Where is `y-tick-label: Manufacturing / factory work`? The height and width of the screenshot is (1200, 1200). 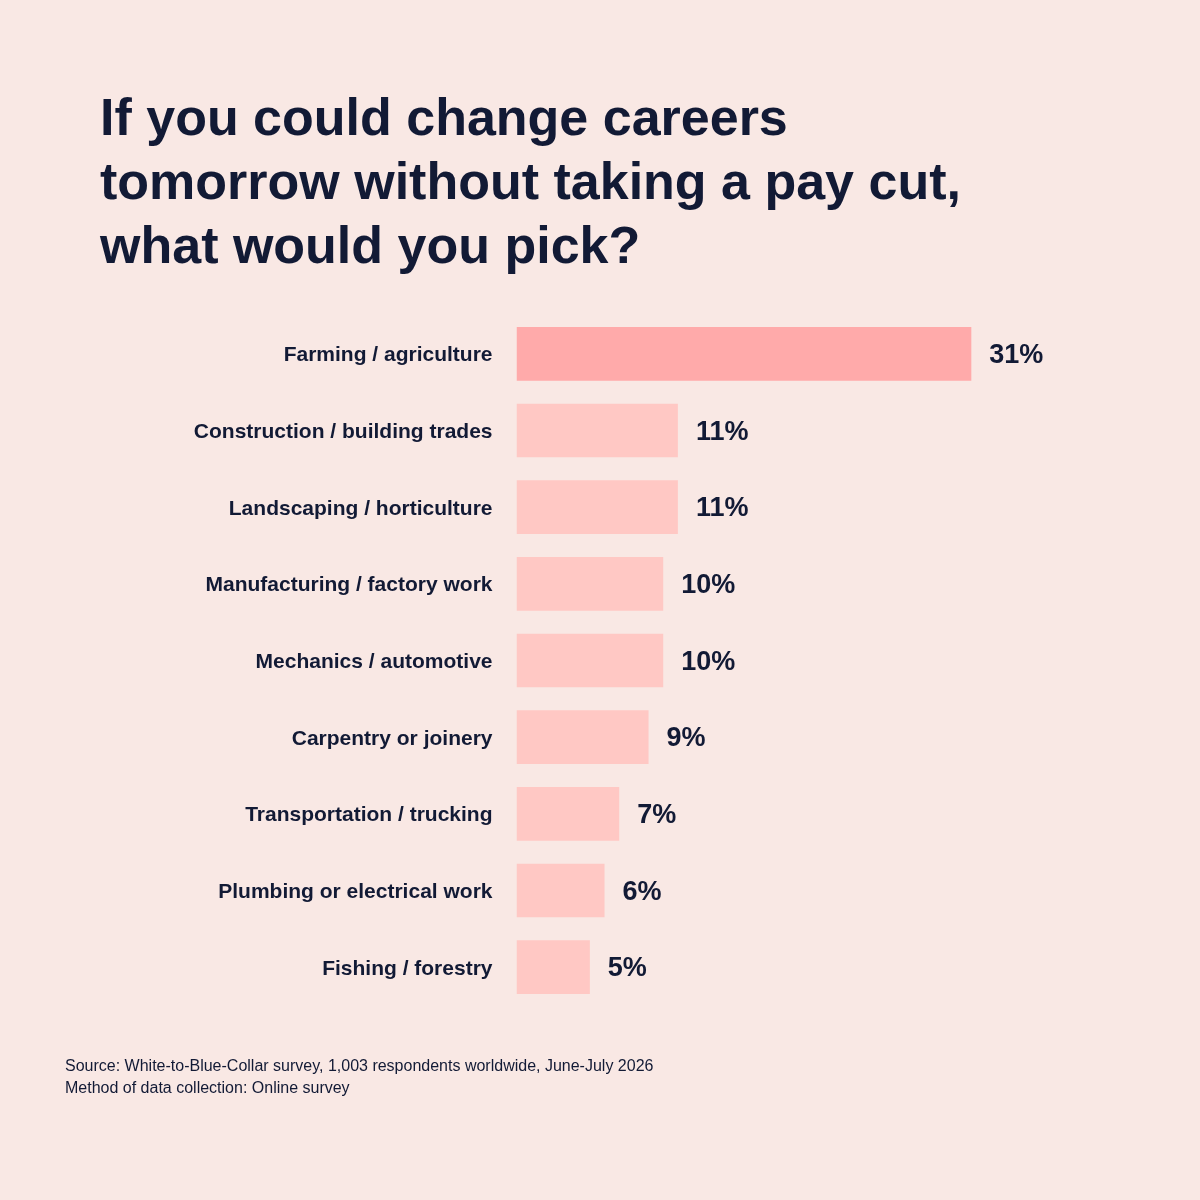 y-tick-label: Manufacturing / factory work is located at coordinates (349, 584).